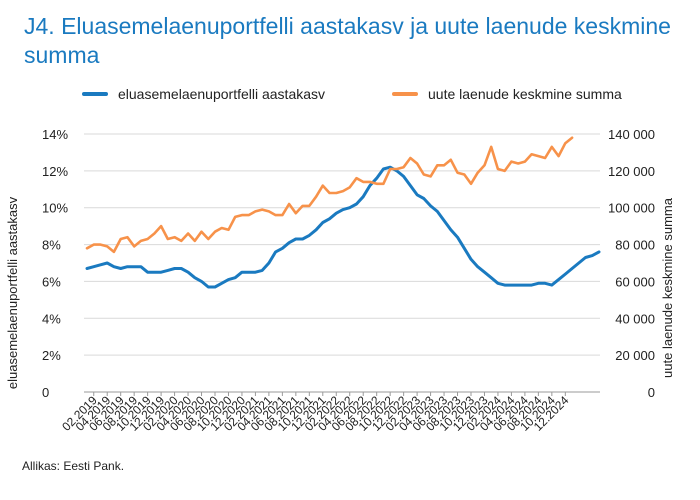  Describe the element at coordinates (631, 208) in the screenshot. I see `y-right-tick-label: 100 000` at that location.